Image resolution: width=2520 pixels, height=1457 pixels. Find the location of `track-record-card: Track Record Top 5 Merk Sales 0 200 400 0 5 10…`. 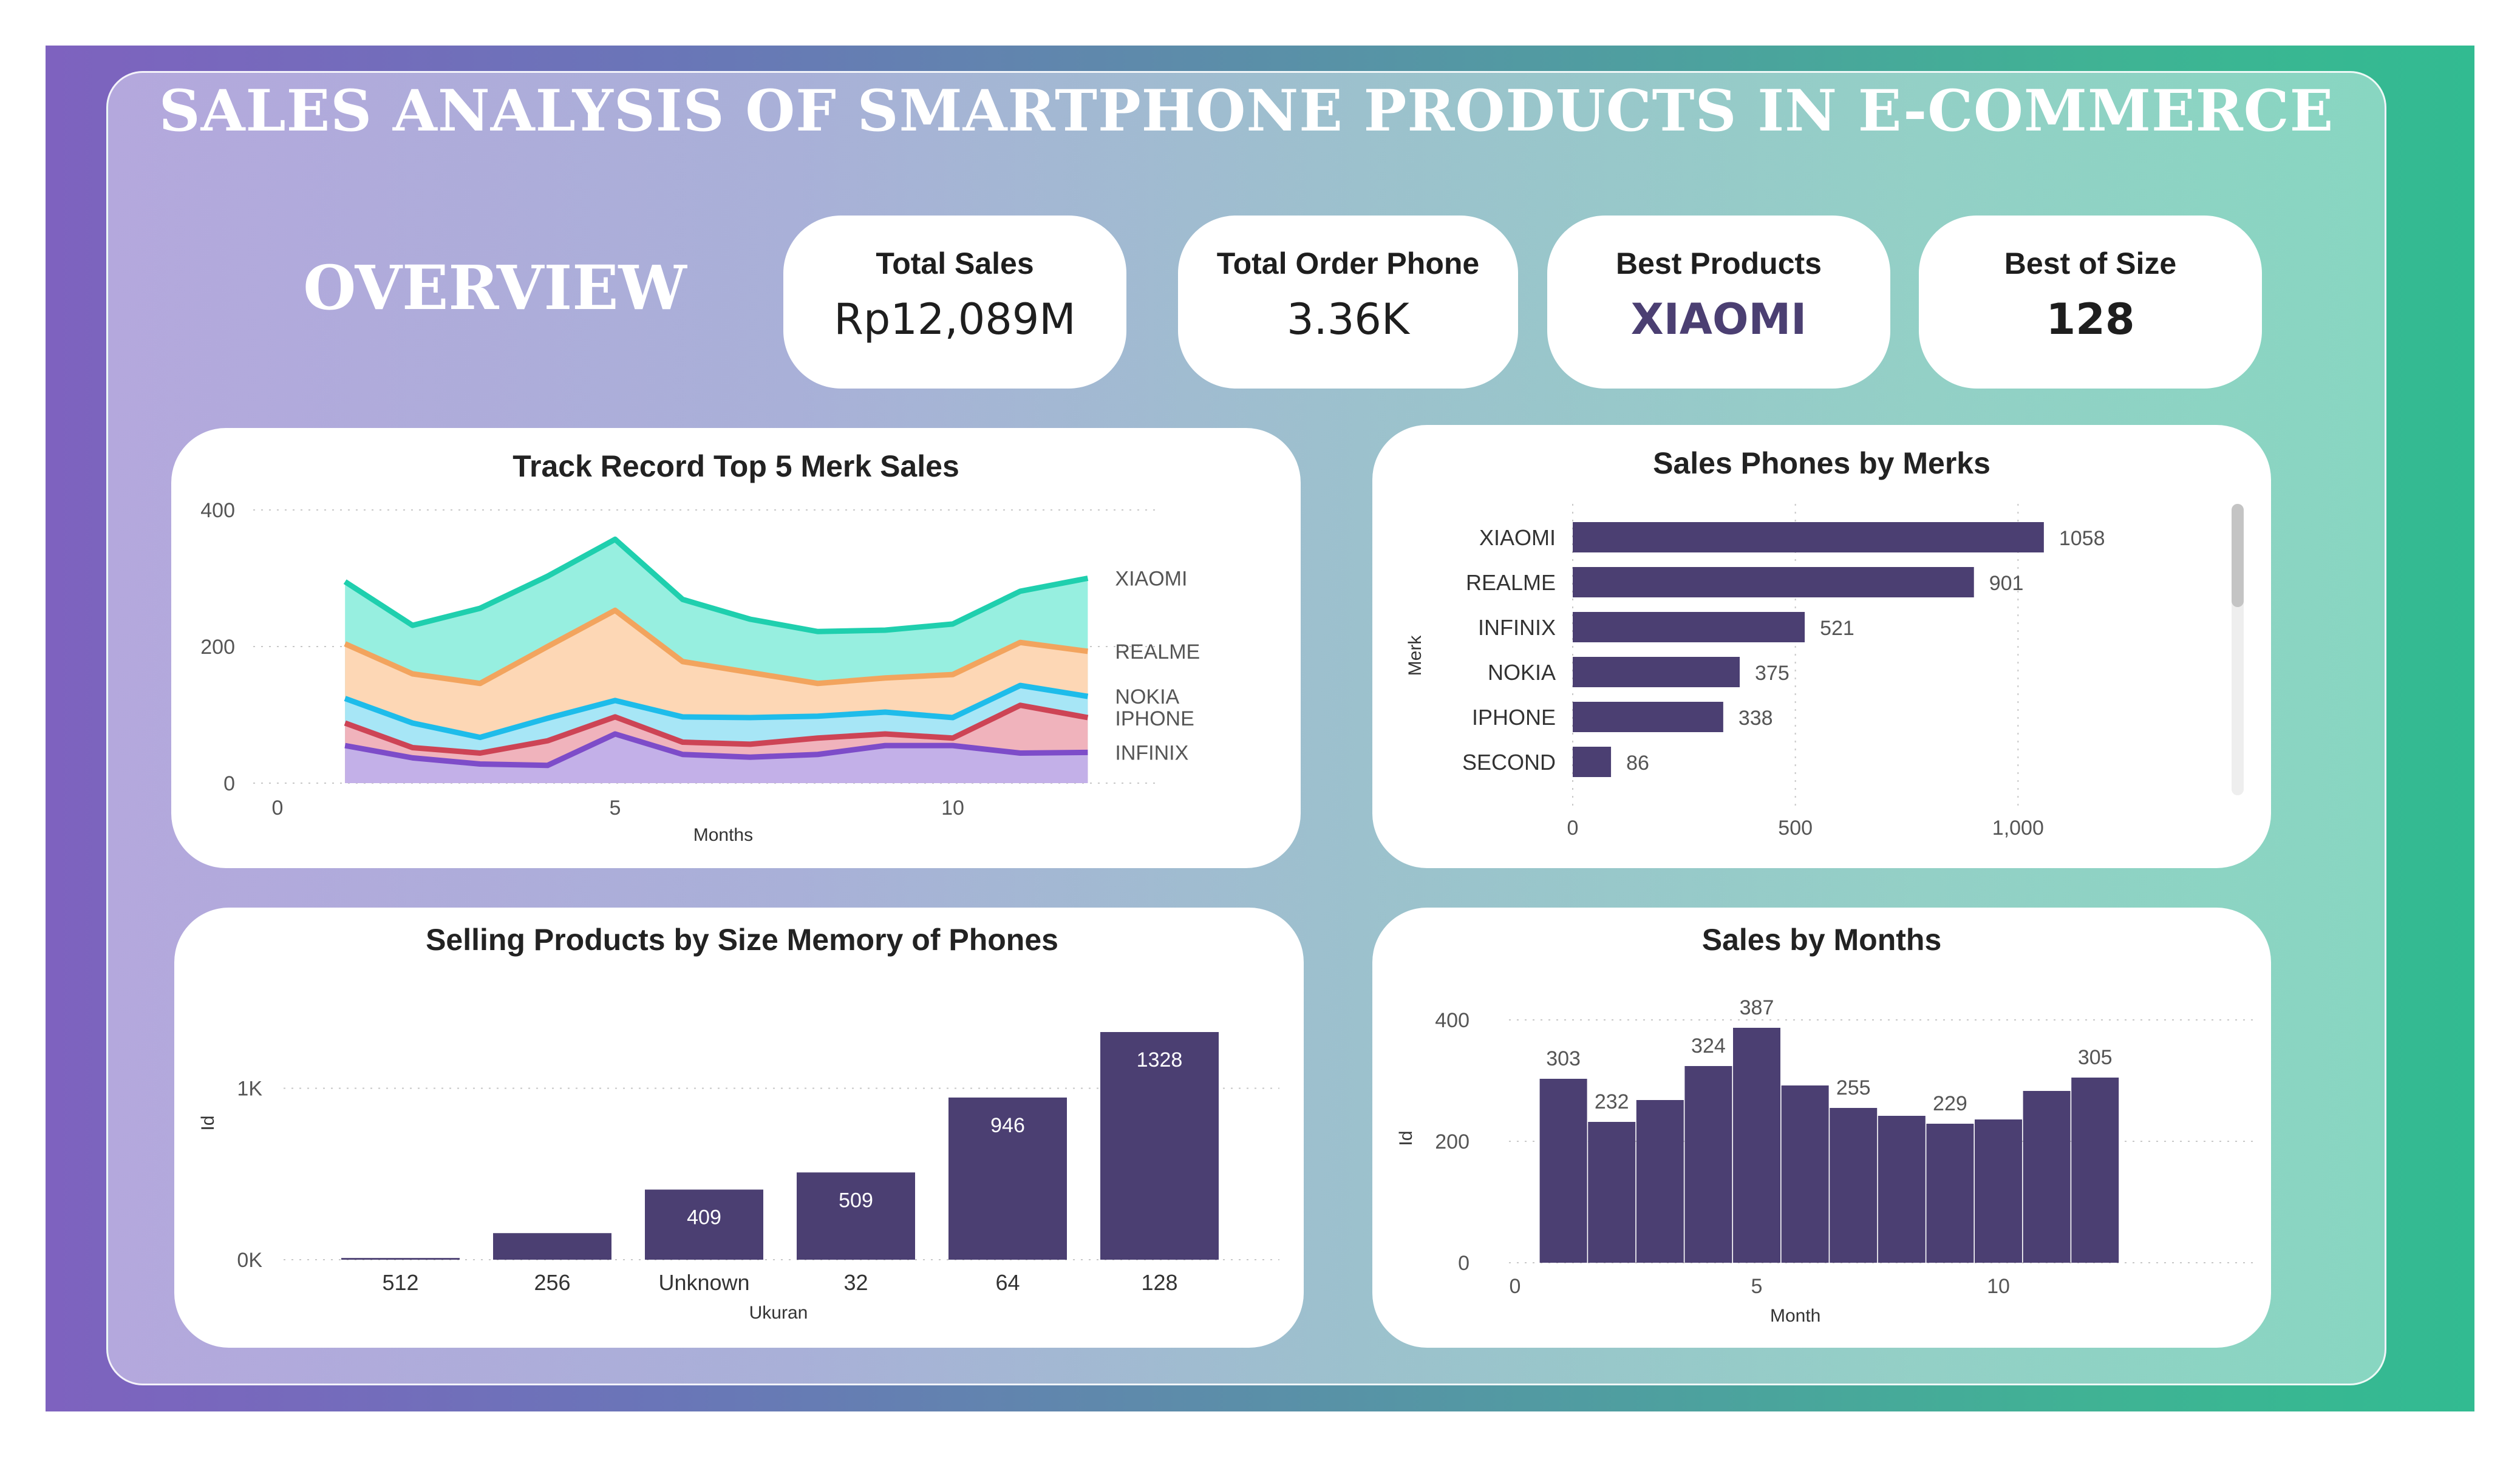

track-record-card: Track Record Top 5 Merk Sales 0 200 400 0 5 10… is located at coordinates (736, 648).